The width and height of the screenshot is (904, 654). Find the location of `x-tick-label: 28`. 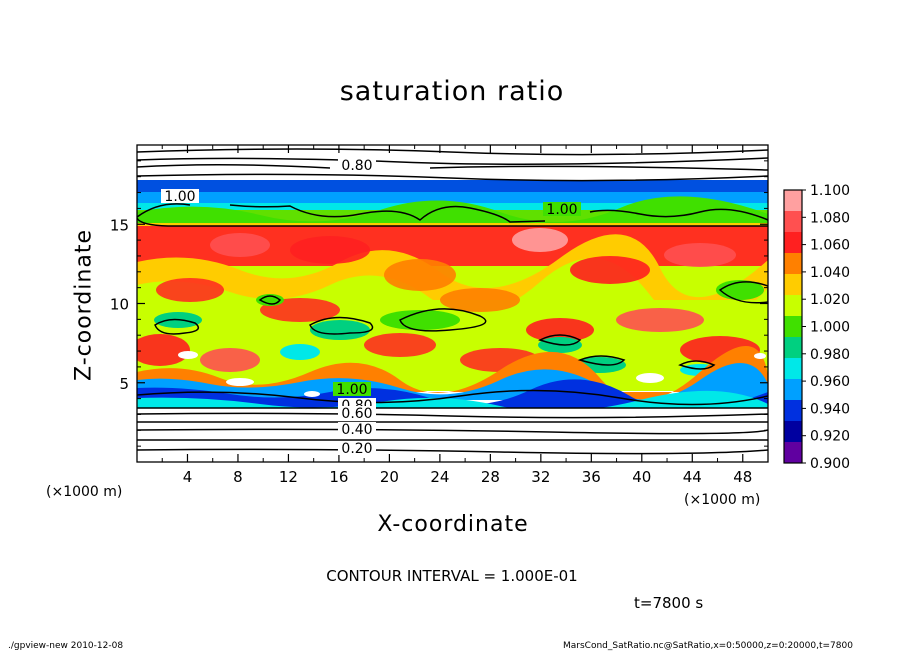

x-tick-label: 28 is located at coordinates (490, 477).